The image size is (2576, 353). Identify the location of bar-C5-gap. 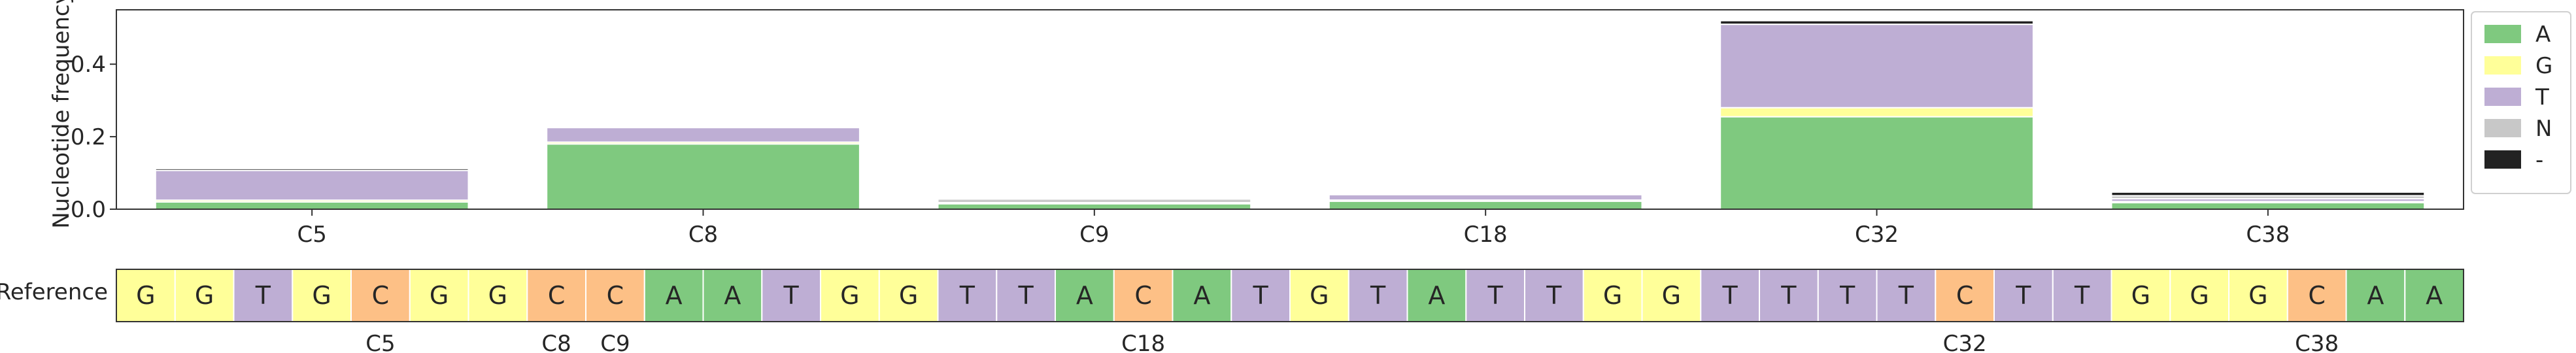
(311, 169).